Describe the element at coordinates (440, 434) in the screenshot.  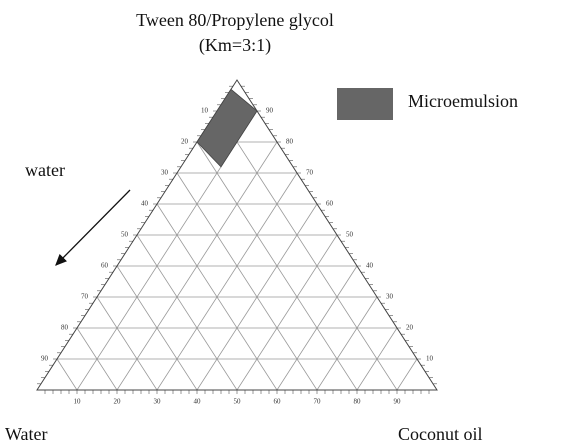
I see `corner-label: Coconut oil` at that location.